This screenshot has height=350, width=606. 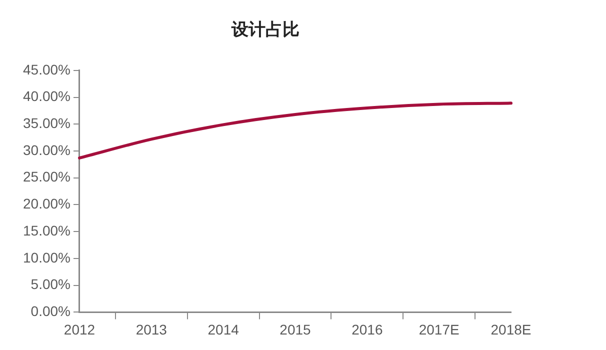 I want to click on y-tick-label: 0.00%, so click(x=50, y=311).